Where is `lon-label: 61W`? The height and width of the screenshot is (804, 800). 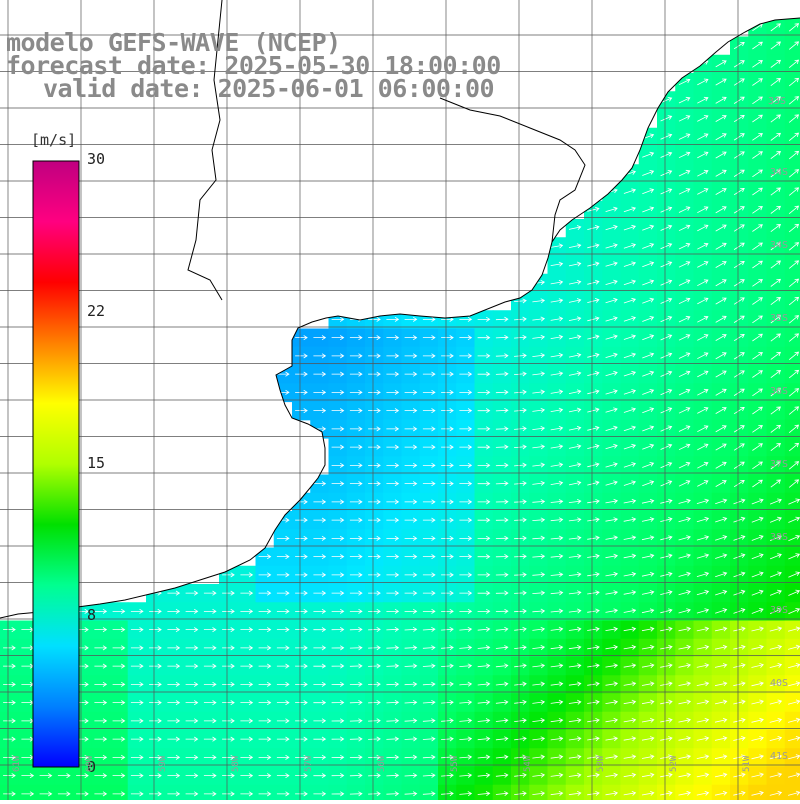
lon-label: 61W is located at coordinates (17, 763).